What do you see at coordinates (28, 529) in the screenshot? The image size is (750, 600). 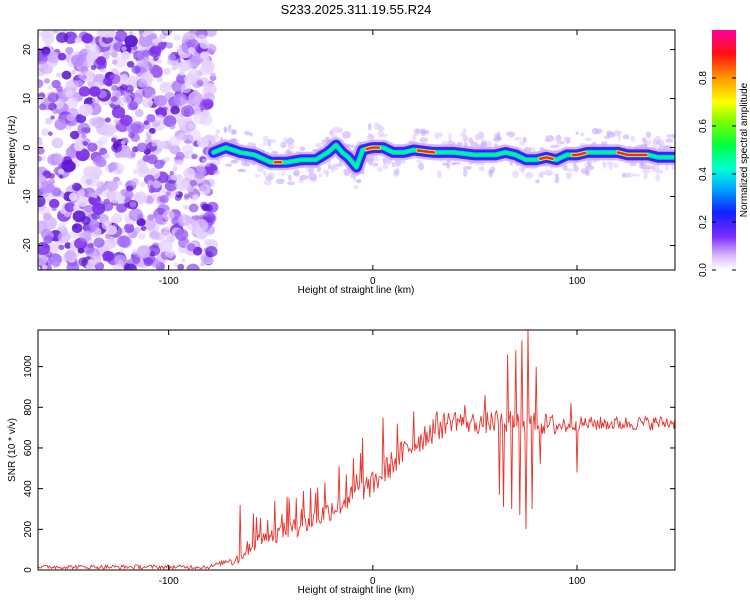 I see `y-tick-label: 200` at bounding box center [28, 529].